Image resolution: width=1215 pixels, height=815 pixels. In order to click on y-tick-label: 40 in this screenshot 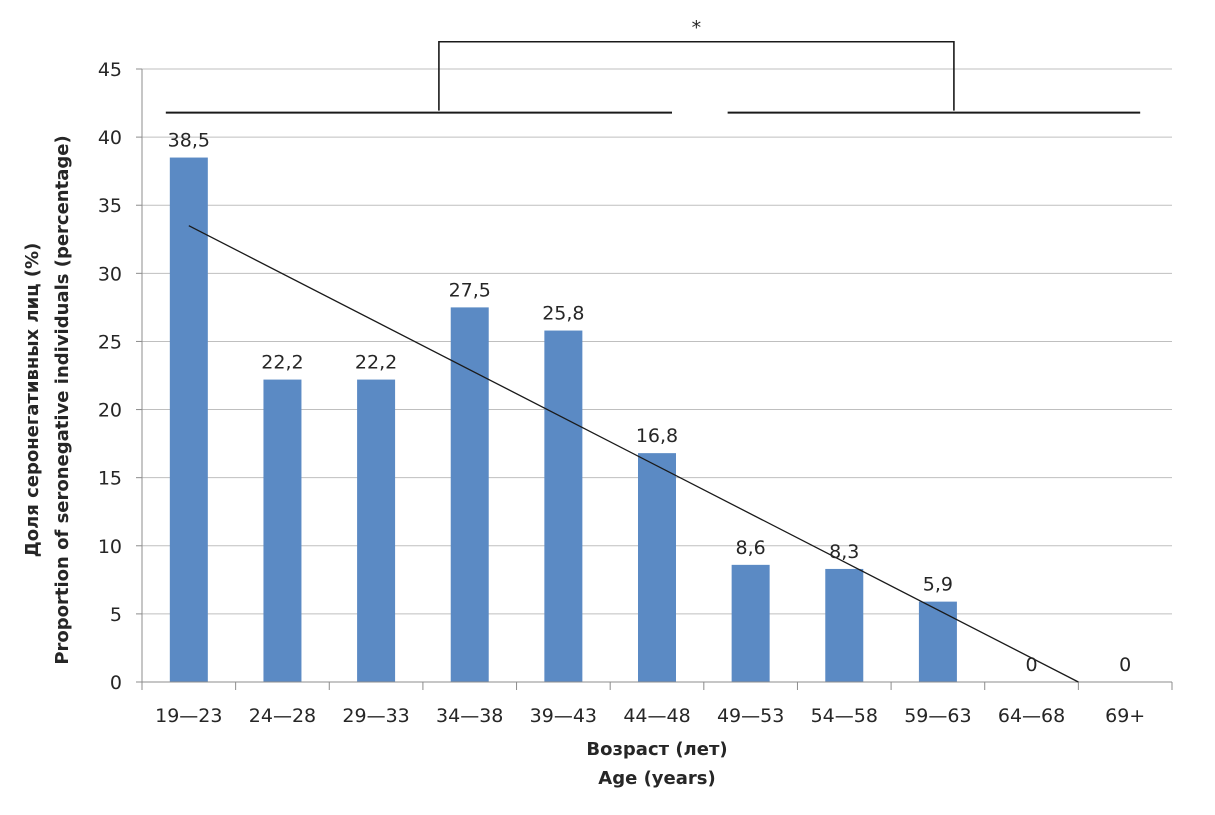, I will do `click(110, 138)`.